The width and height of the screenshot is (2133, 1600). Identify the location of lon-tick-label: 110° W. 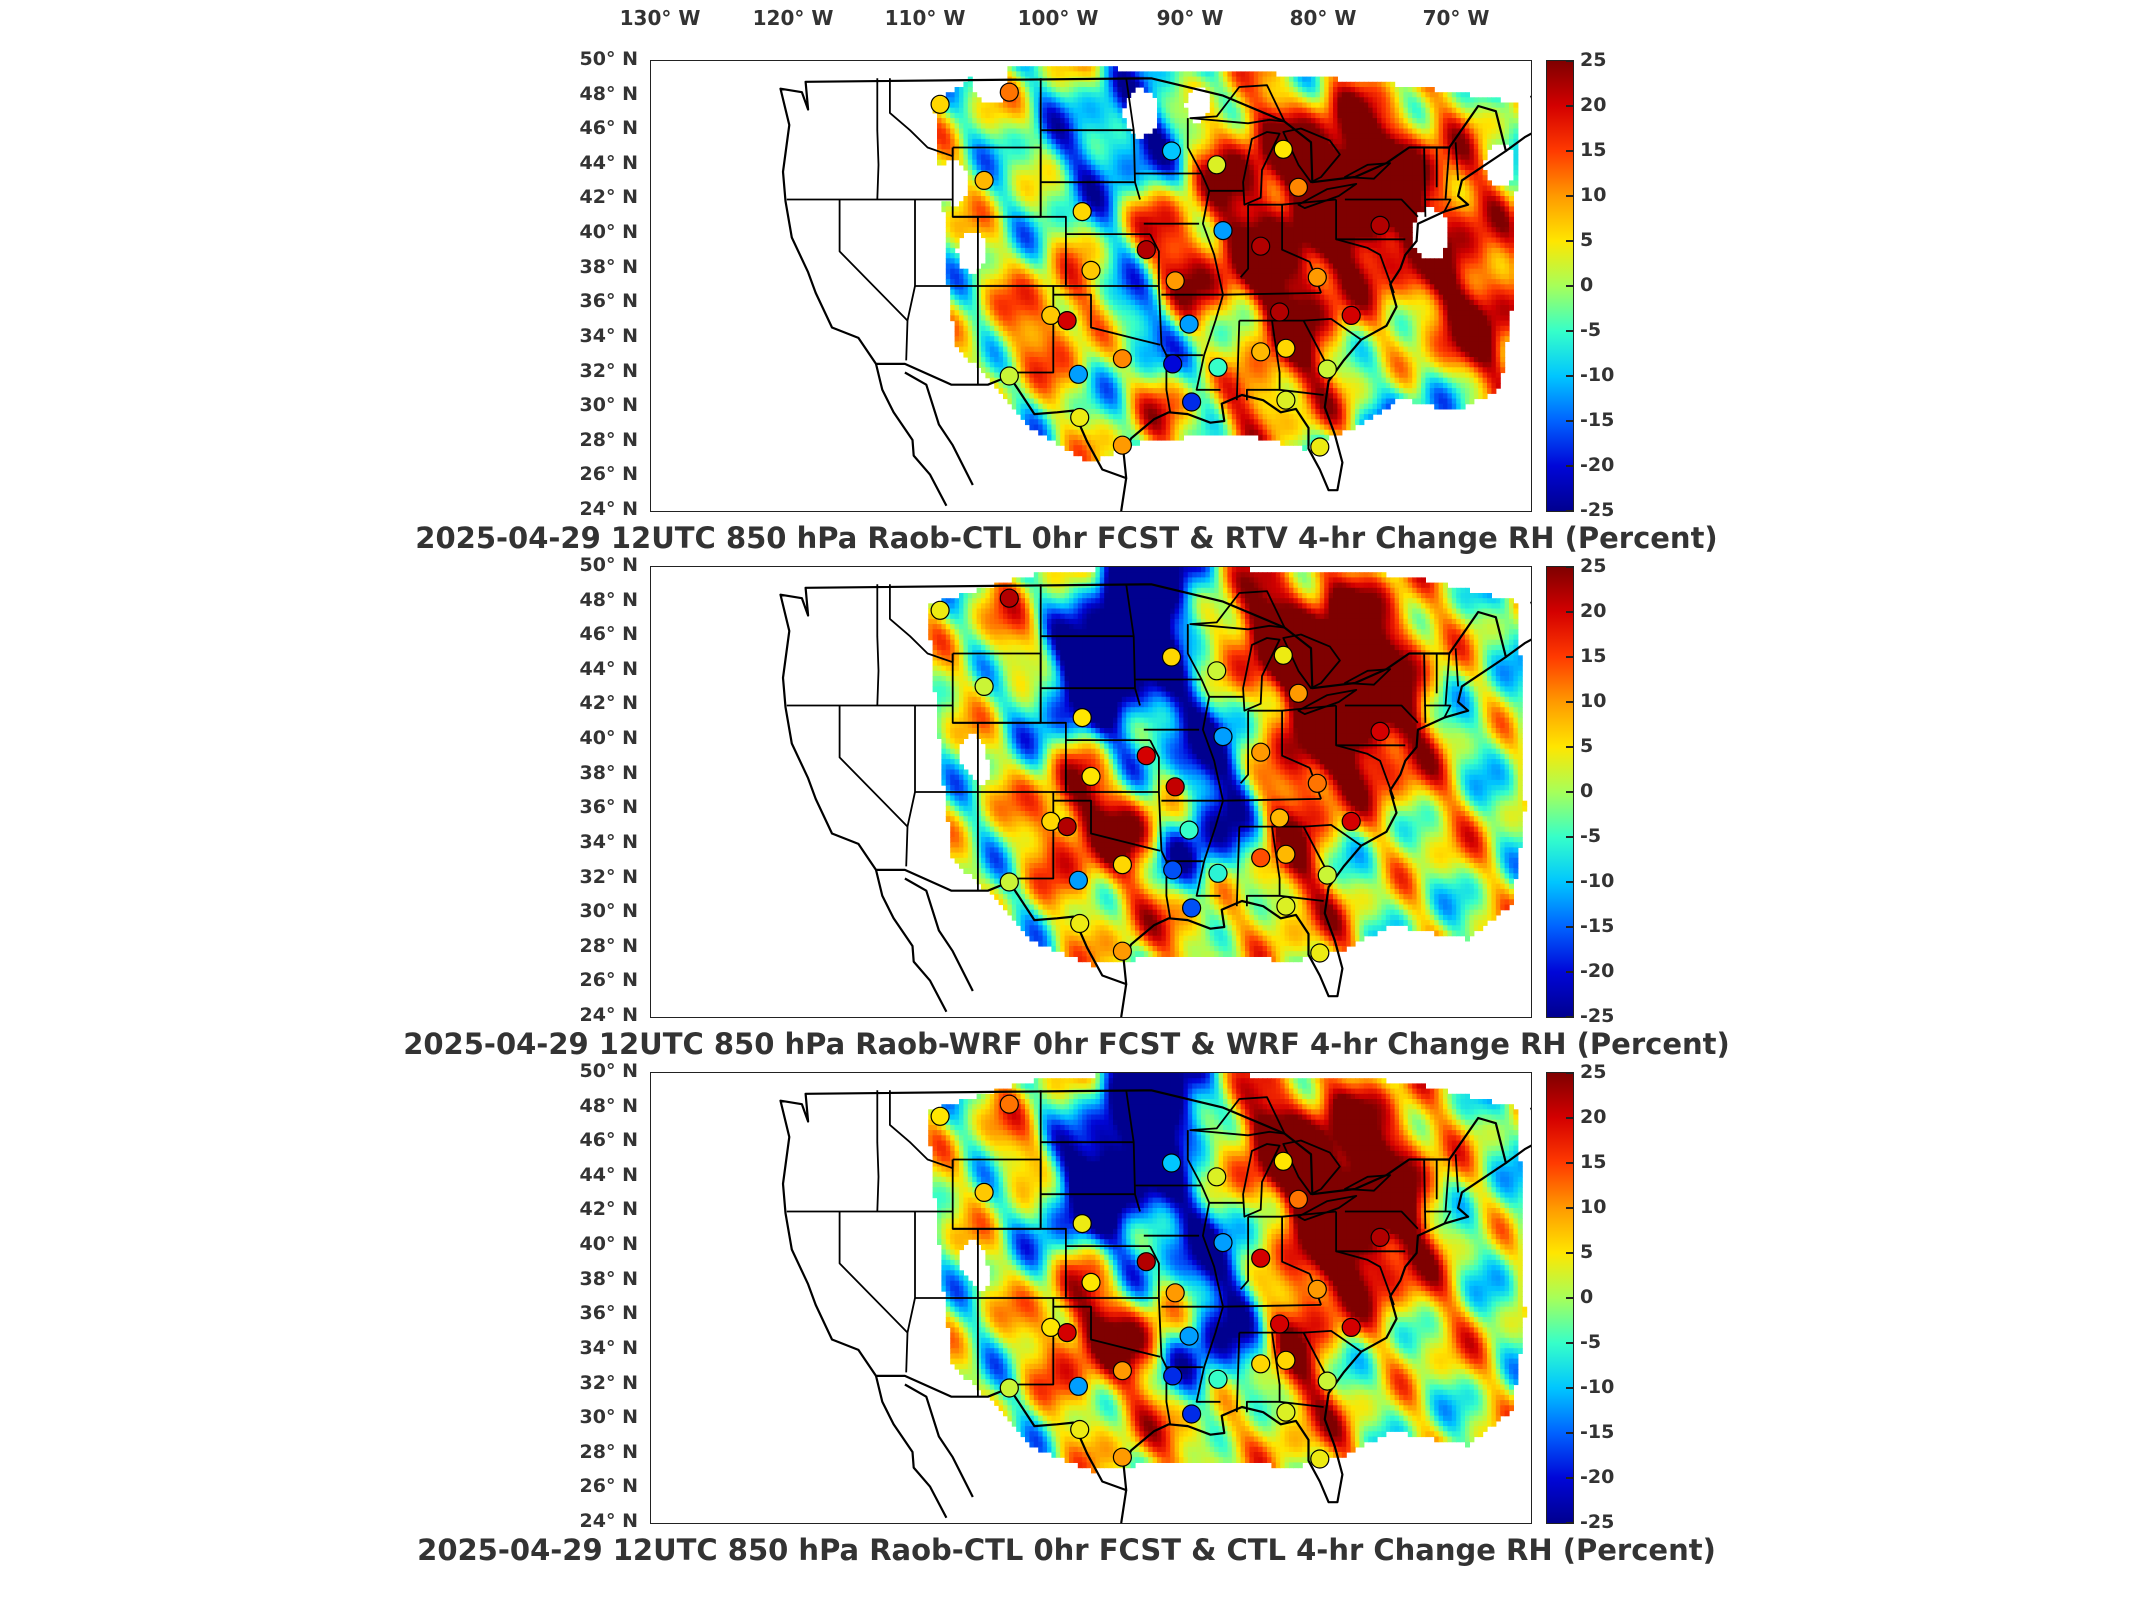
(925, 18).